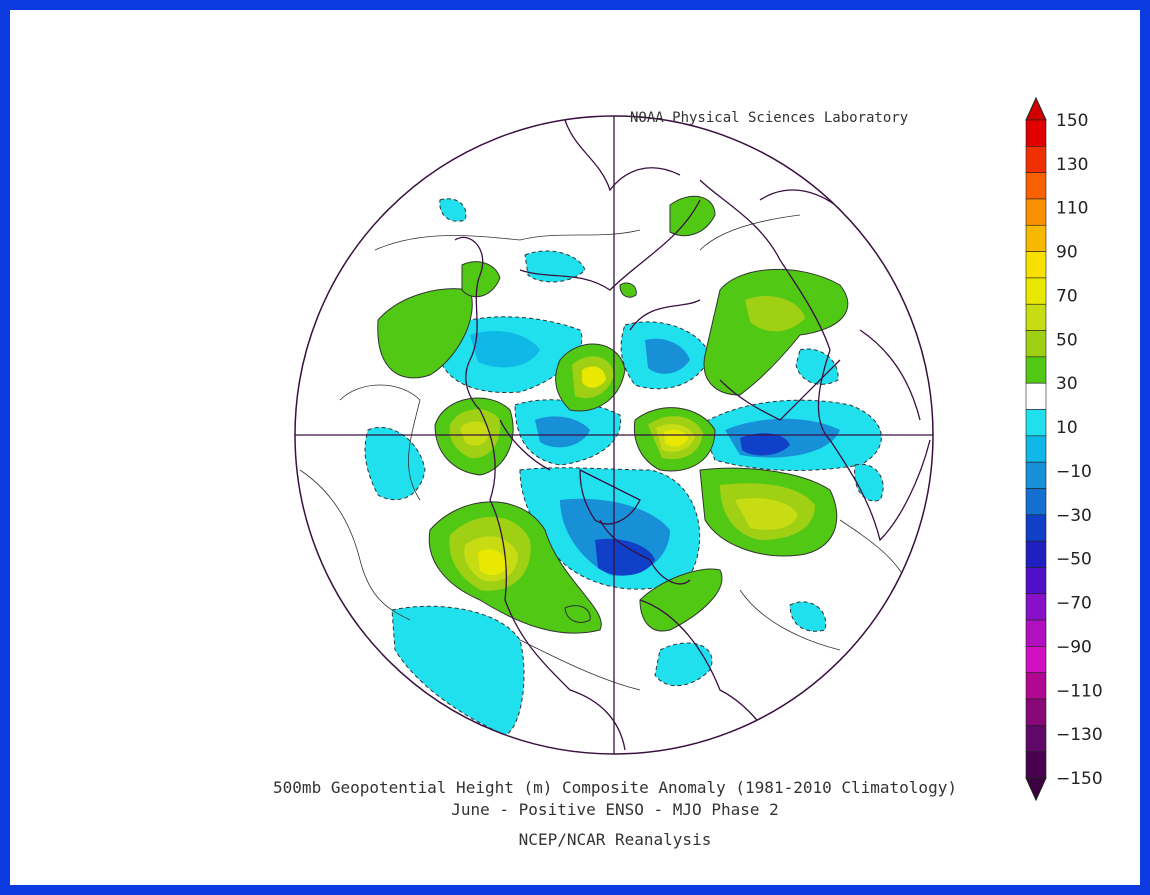 The height and width of the screenshot is (895, 1150). Describe the element at coordinates (453, 210) in the screenshot. I see `aleutian-negative` at that location.